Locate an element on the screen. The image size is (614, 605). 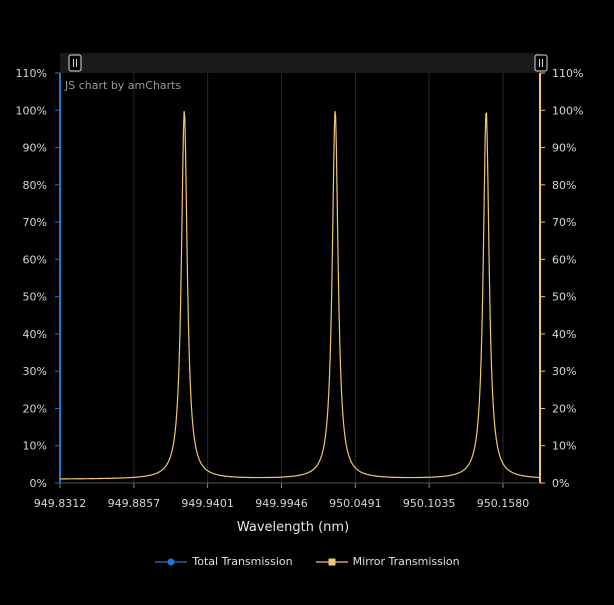
x-tick-label: 949.8857 is located at coordinates (134, 503).